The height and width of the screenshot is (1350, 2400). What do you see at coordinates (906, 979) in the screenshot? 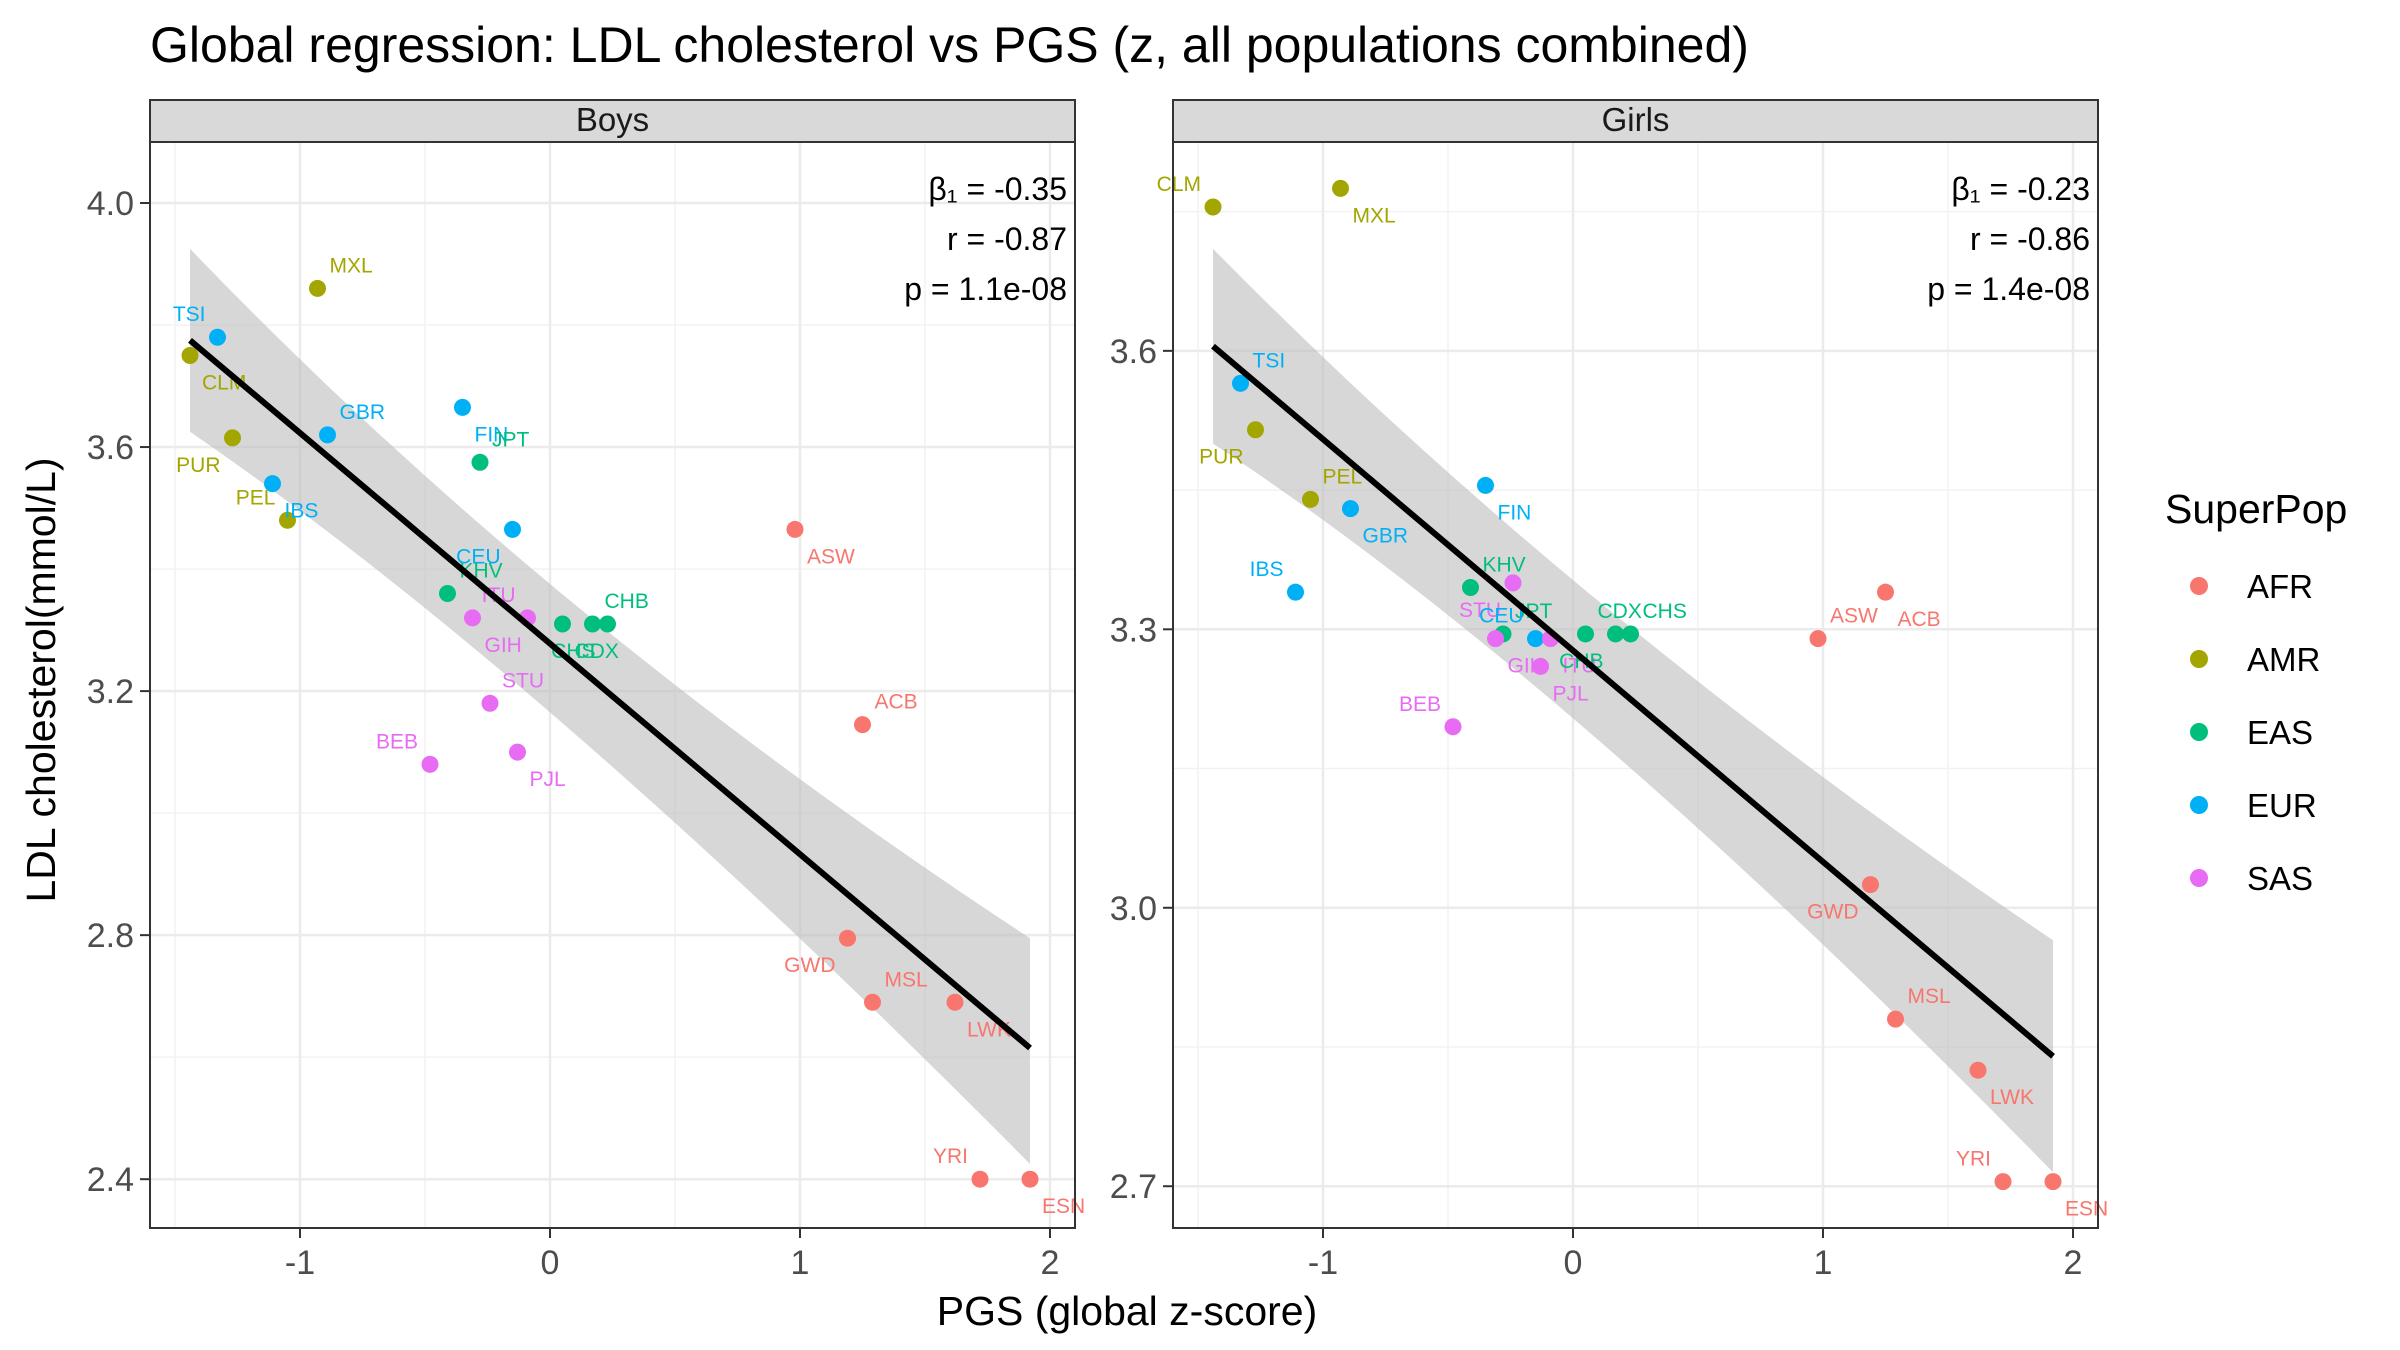
I see `point-label-msl: MSL` at bounding box center [906, 979].